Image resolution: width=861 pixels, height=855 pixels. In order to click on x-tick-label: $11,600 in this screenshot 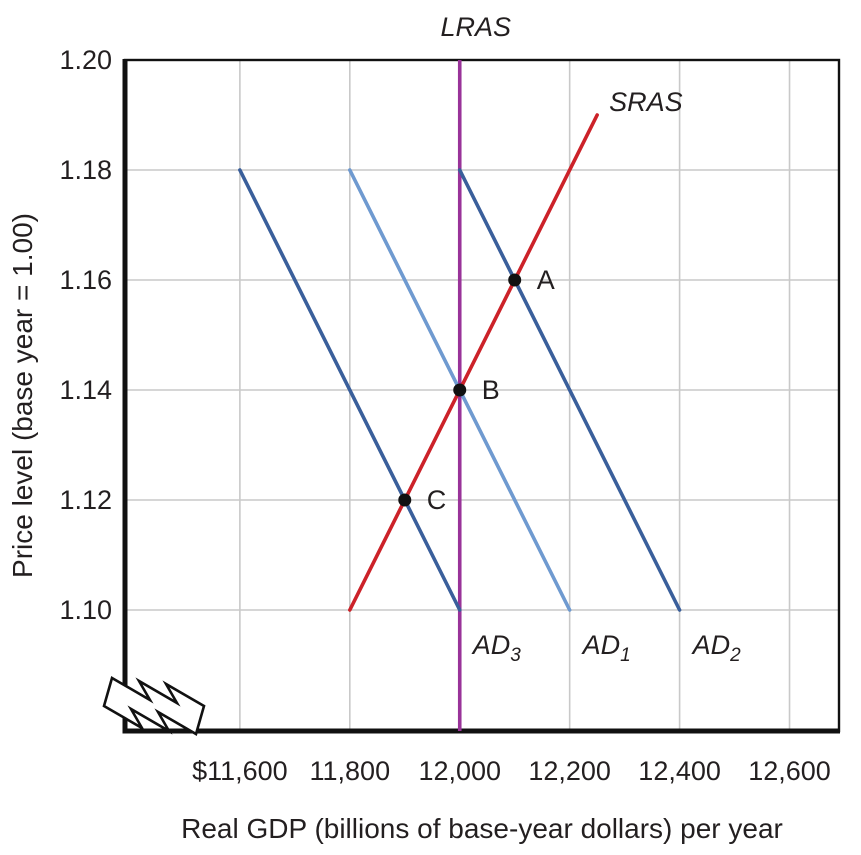, I will do `click(240, 771)`.